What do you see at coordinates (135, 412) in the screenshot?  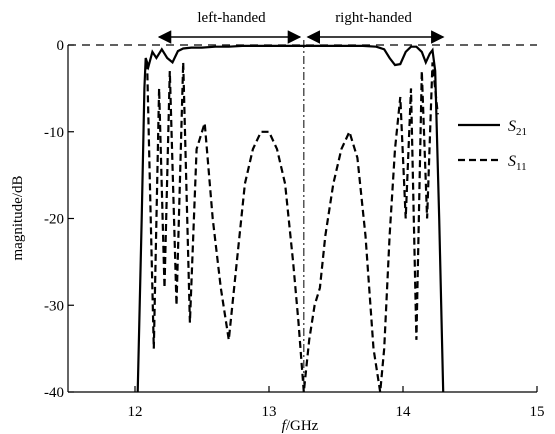 I see `x-tick-label: 12` at bounding box center [135, 412].